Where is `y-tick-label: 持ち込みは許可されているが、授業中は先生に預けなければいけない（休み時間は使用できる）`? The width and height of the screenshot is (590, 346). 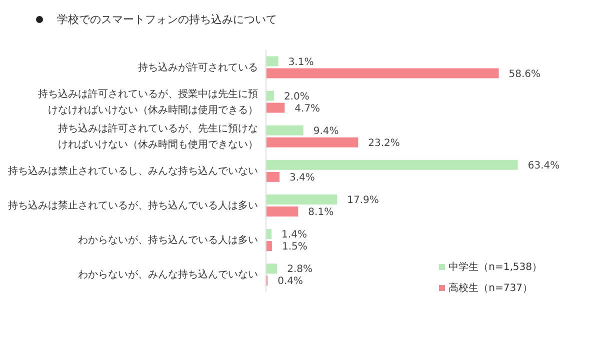
y-tick-label: 持ち込みは許可されているが、授業中は先生に預けなければいけない（休み時間は使用できる） is located at coordinates (148, 101).